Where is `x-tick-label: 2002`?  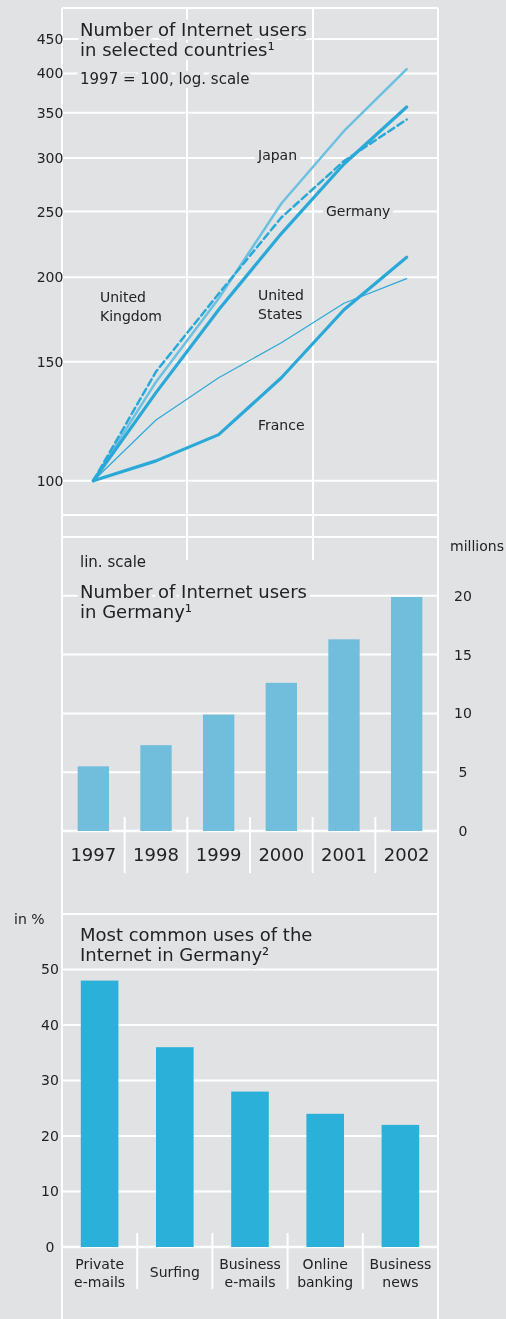
x-tick-label: 2002 is located at coordinates (406, 854).